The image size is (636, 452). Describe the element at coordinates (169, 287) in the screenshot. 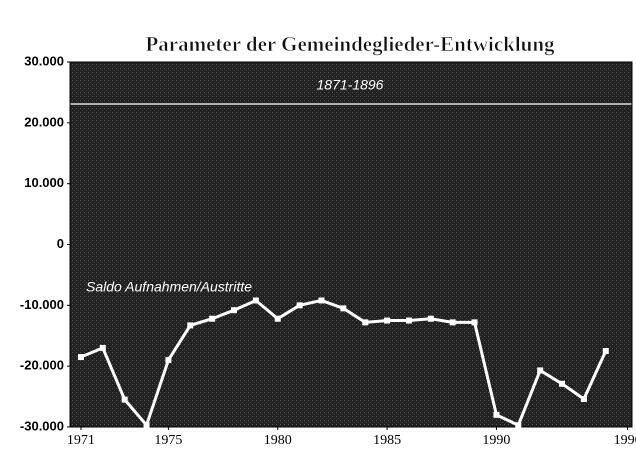

I see `annotation: Saldo Aufnahmen/Austritte` at that location.